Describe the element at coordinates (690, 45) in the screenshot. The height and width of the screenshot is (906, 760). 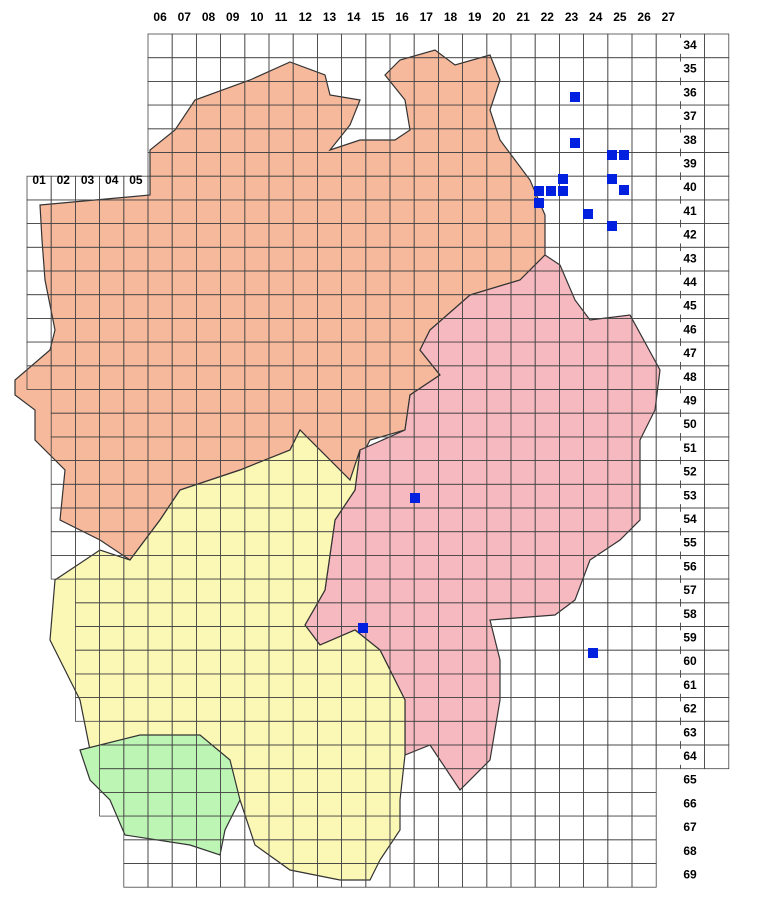
I see `row-label: 34` at that location.